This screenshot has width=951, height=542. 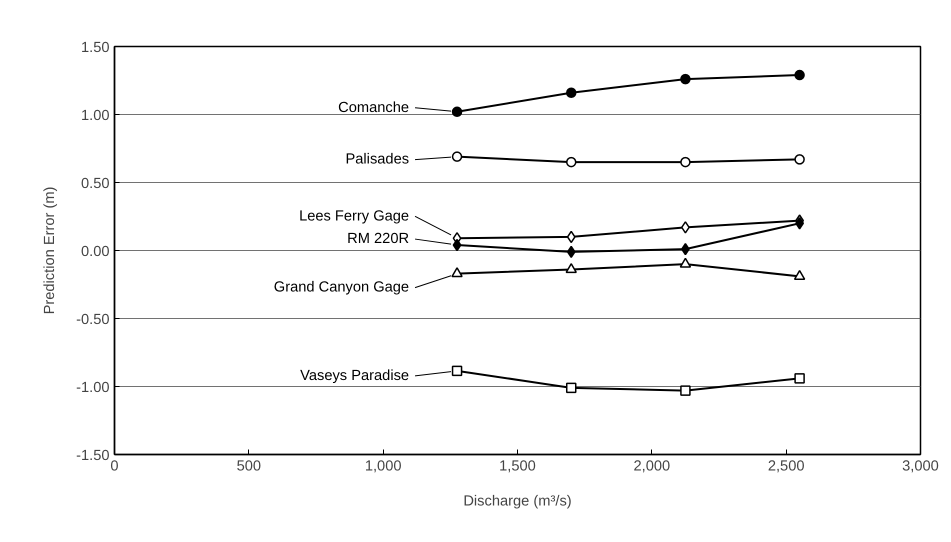 What do you see at coordinates (374, 108) in the screenshot?
I see `legend-label: Comanche` at bounding box center [374, 108].